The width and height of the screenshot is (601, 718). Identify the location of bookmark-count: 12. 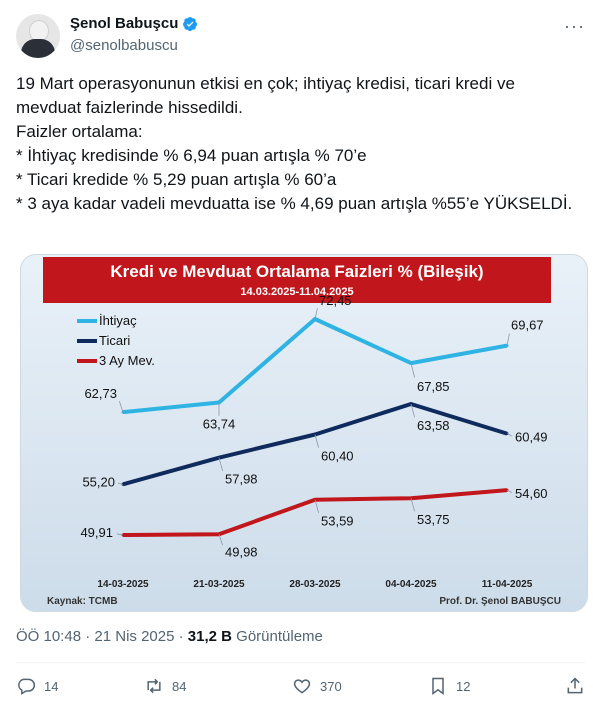
(463, 686).